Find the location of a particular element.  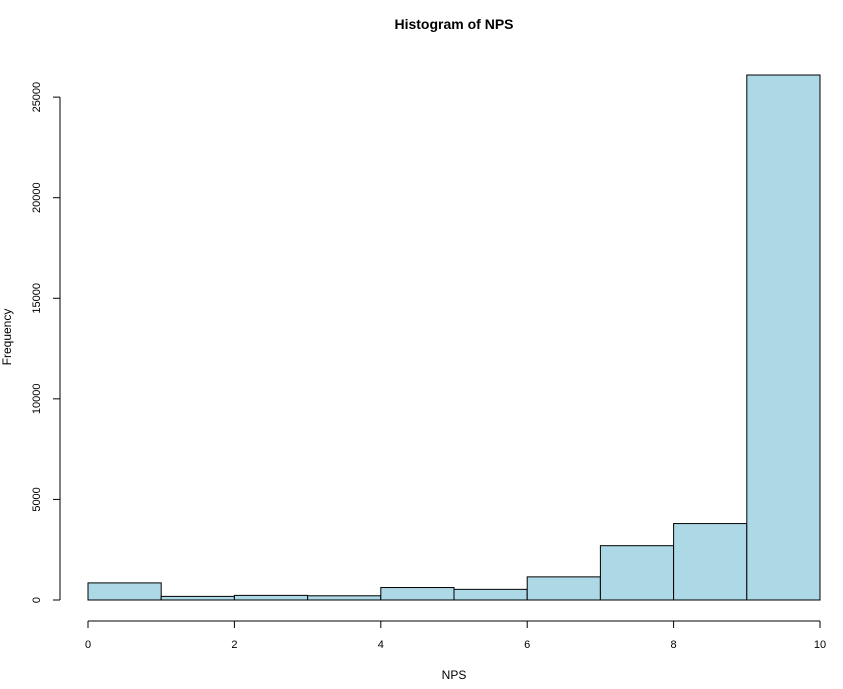

x-axis: 0 2 4 6 8 10 is located at coordinates (455, 635).